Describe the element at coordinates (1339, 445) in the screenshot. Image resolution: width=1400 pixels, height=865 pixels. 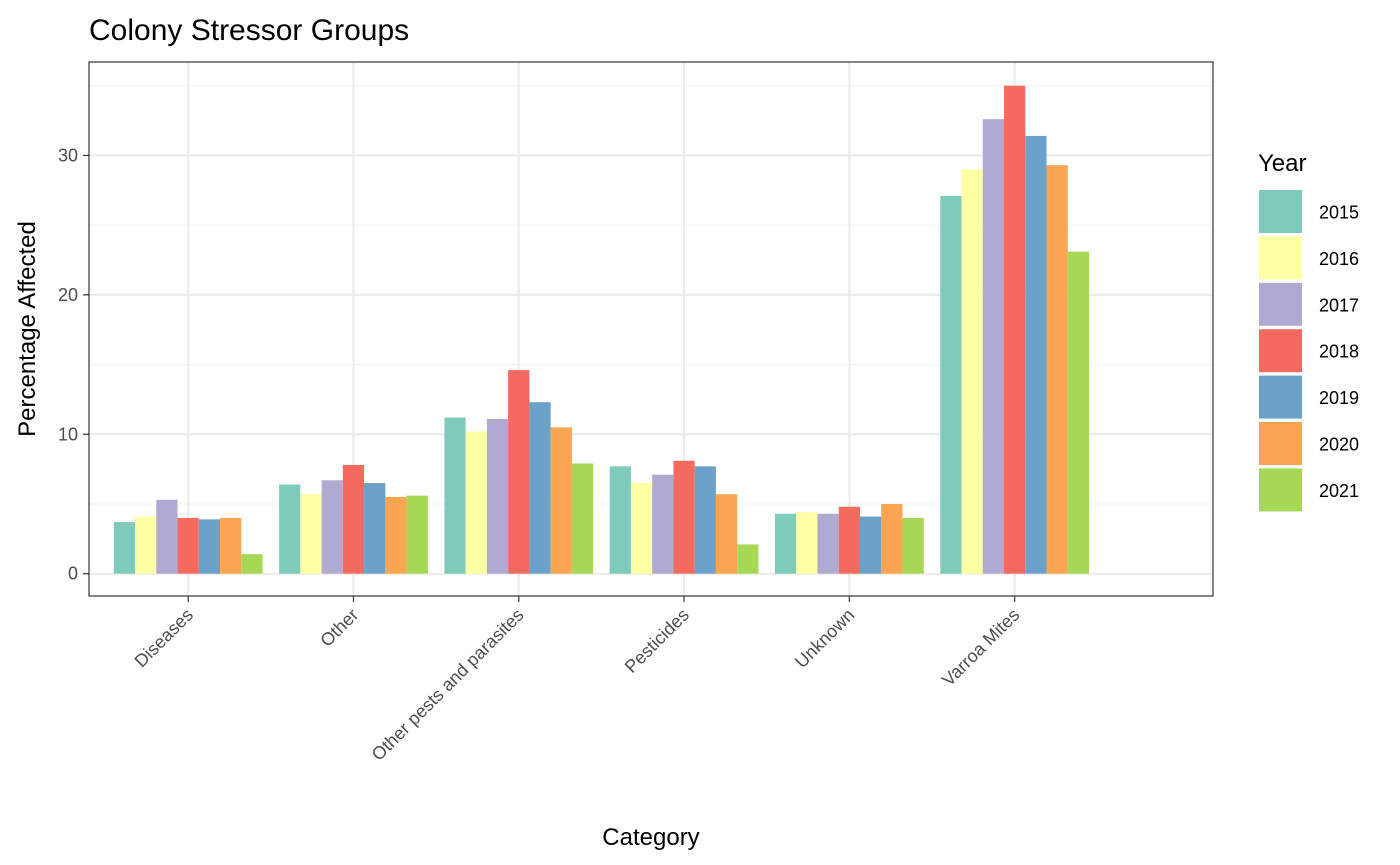
I see `legend-label: 2020` at that location.